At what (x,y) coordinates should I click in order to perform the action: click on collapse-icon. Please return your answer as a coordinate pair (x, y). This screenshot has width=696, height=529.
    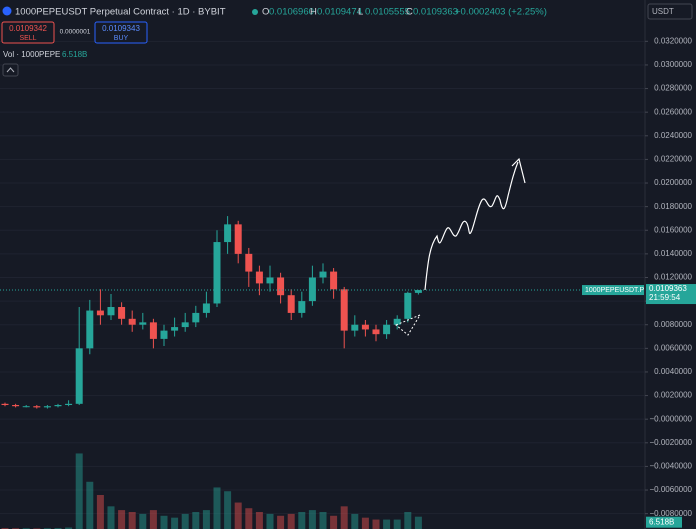
    Looking at the image, I should click on (10, 70).